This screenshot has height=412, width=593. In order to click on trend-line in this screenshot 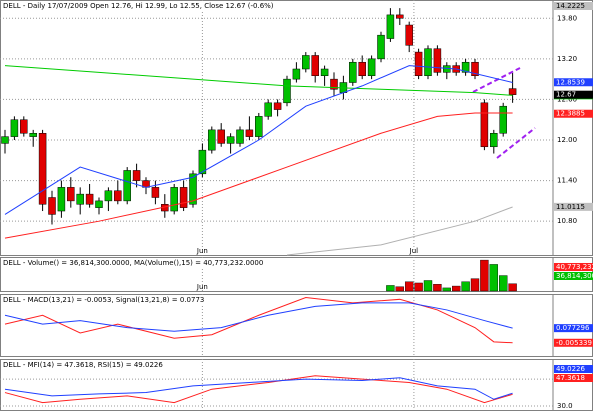, I will do `click(496, 80)`.